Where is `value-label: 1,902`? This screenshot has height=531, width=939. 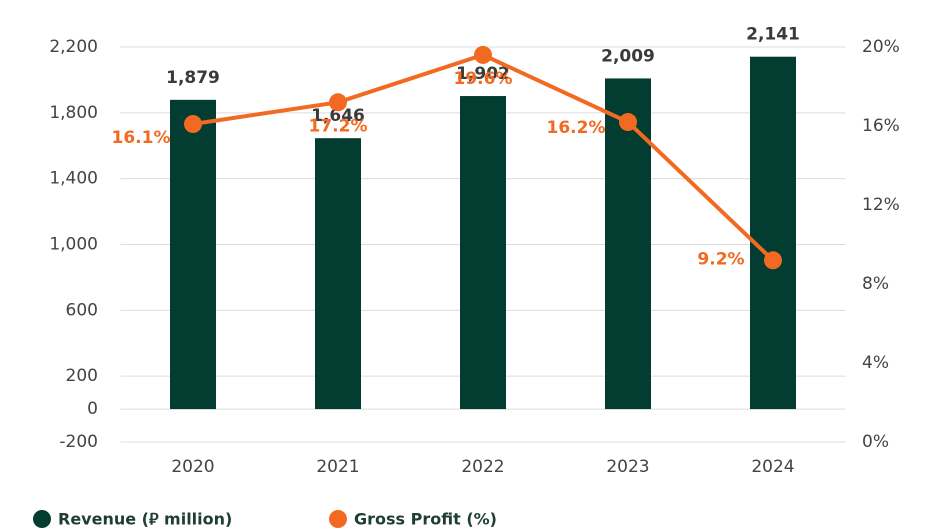 value-label: 1,902 is located at coordinates (483, 74).